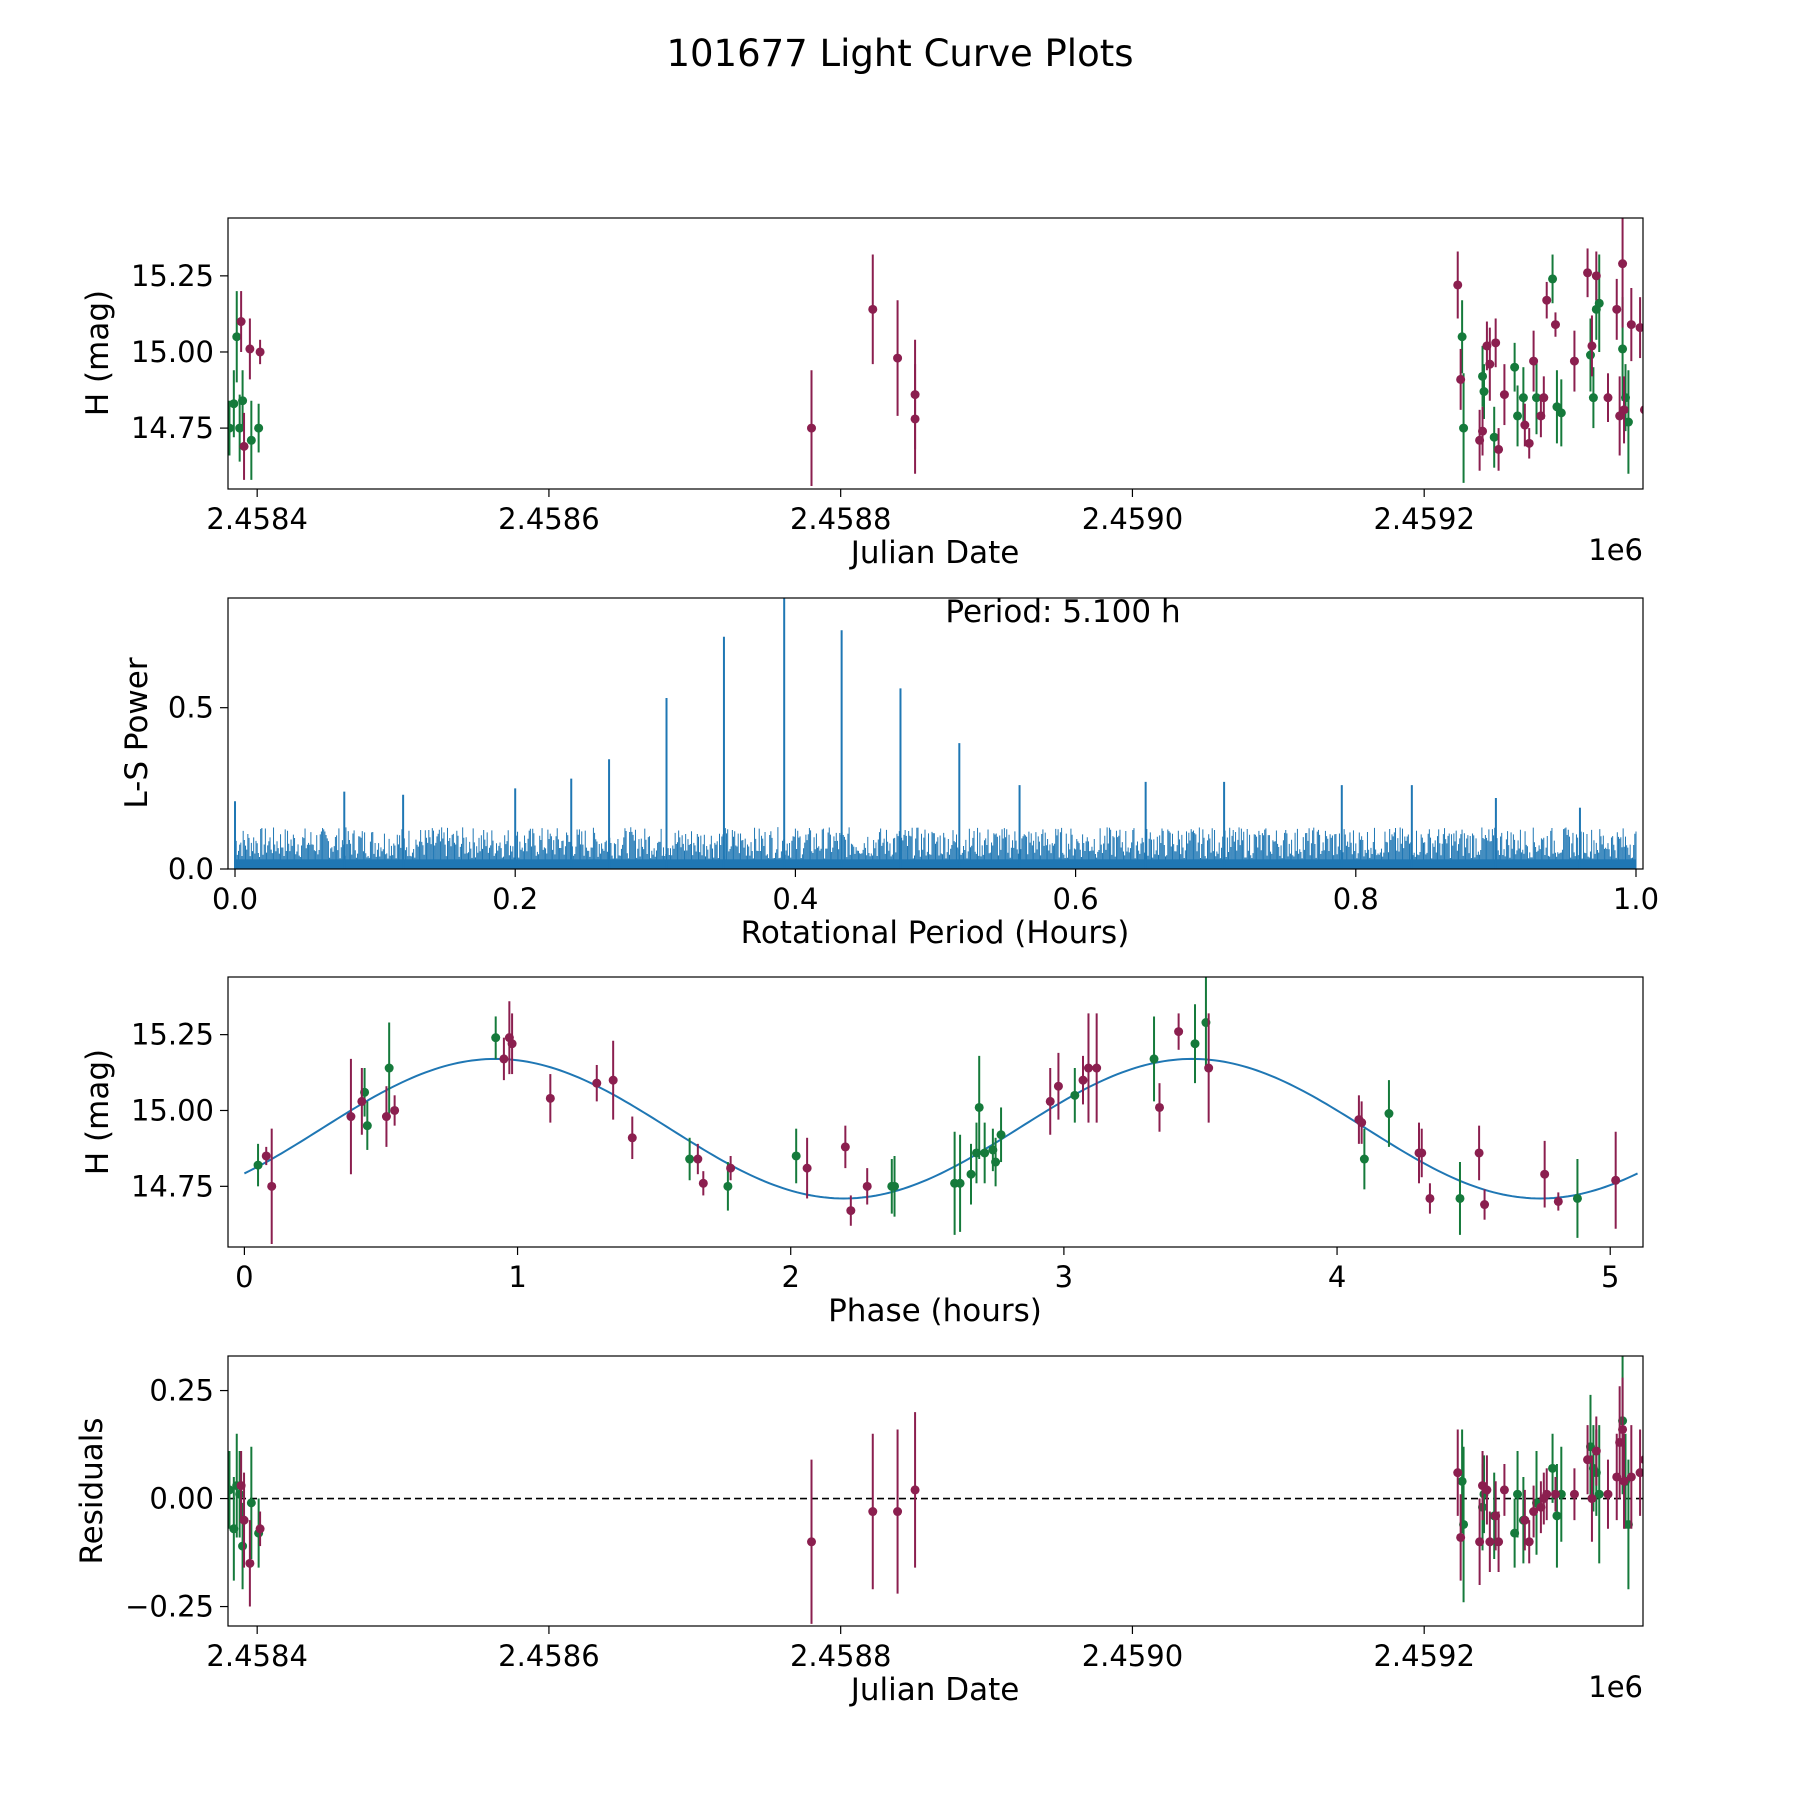 The image size is (1800, 1804). What do you see at coordinates (1615, 1687) in the screenshot?
I see `x-offset-label: 1e6` at bounding box center [1615, 1687].